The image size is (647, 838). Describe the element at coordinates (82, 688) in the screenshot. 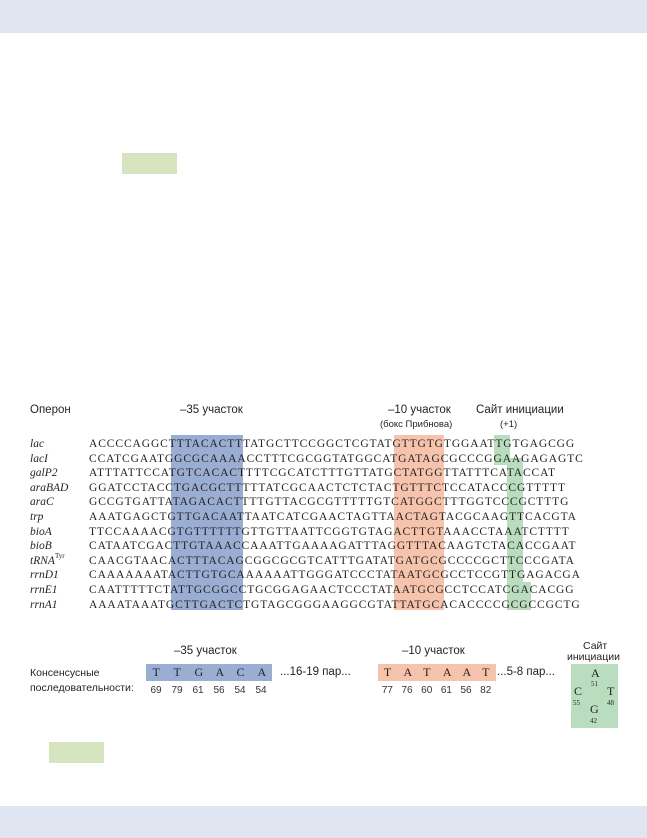

I see `consensus-label-line2: последовательности:` at that location.